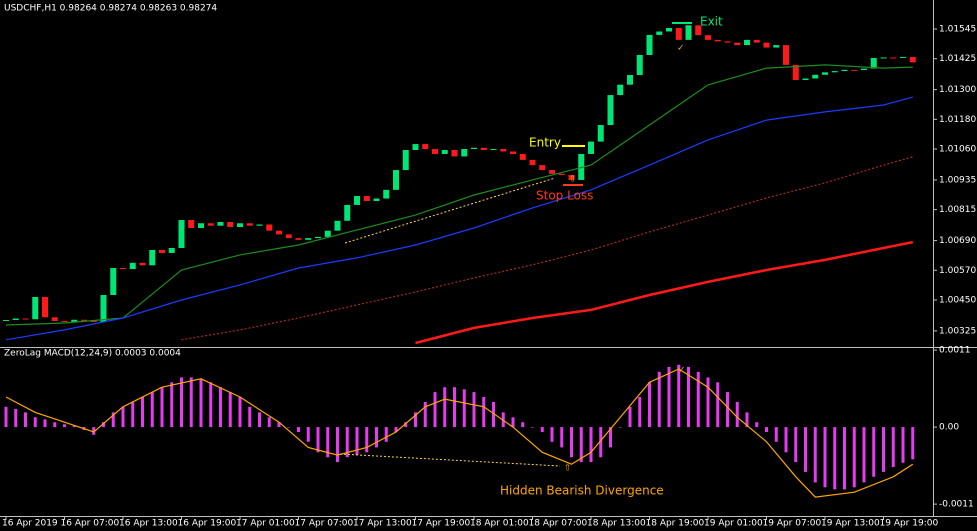 This screenshot has height=531, width=977. Describe the element at coordinates (792, 524) in the screenshot. I see `x-tick-label: 19 Apr 07:00` at that location.